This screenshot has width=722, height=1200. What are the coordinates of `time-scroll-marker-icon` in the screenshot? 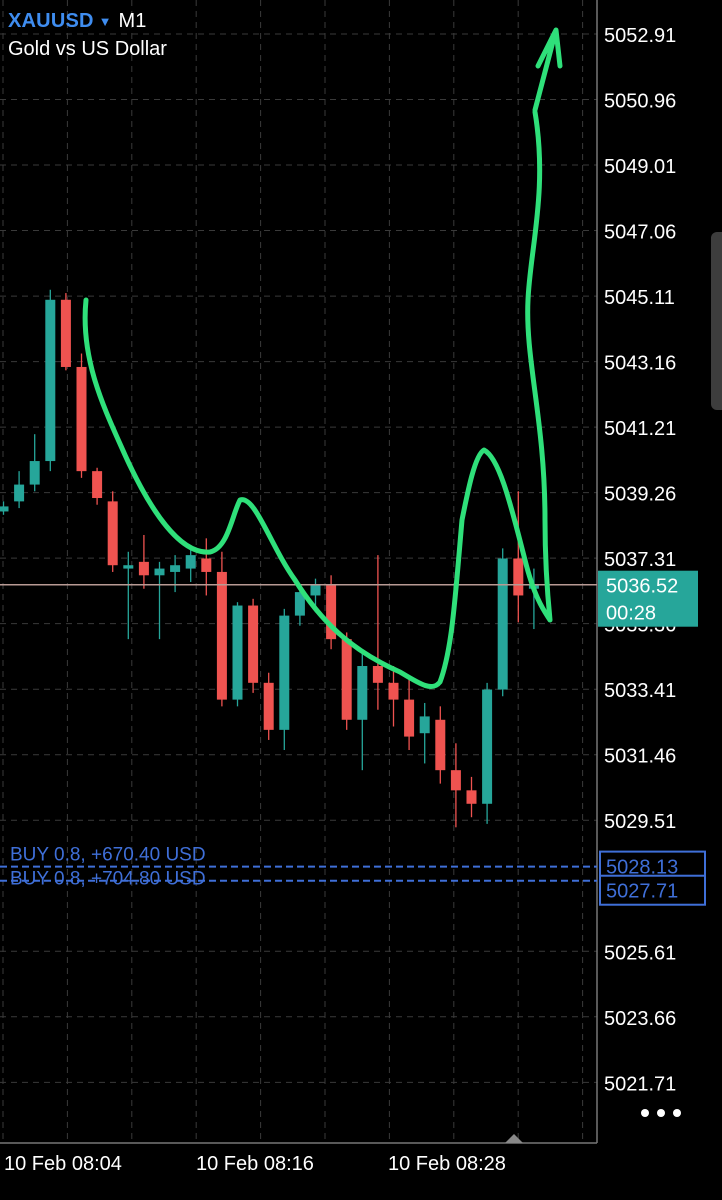 It's located at (514, 1138).